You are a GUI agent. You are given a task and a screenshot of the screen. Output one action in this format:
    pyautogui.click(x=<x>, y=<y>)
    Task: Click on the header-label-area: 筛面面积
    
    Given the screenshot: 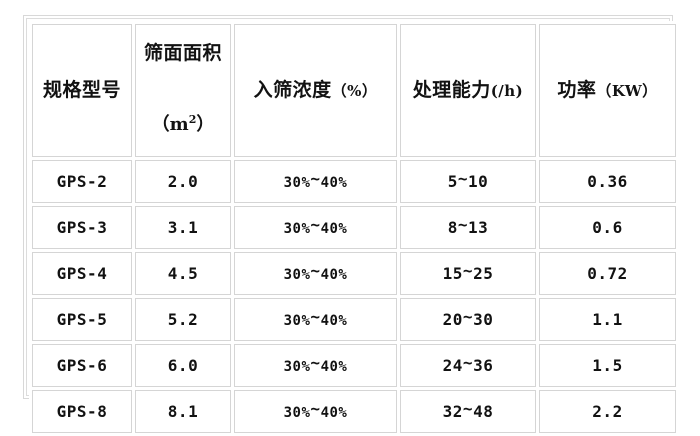 What is the action you would take?
    pyautogui.click(x=182, y=52)
    